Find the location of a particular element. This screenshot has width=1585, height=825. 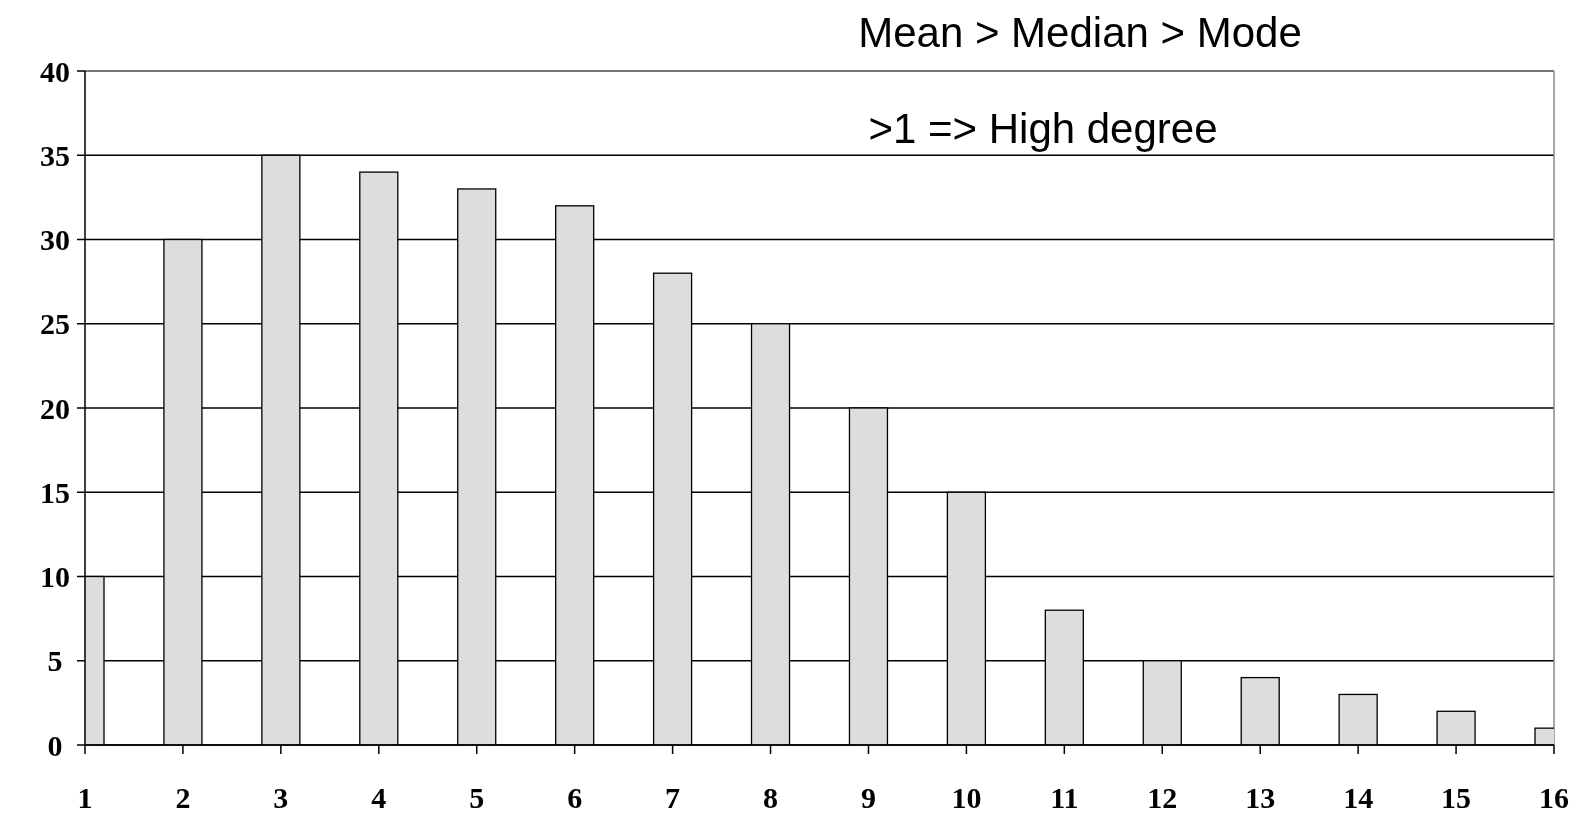

x-tick-label: 15 is located at coordinates (1456, 797).